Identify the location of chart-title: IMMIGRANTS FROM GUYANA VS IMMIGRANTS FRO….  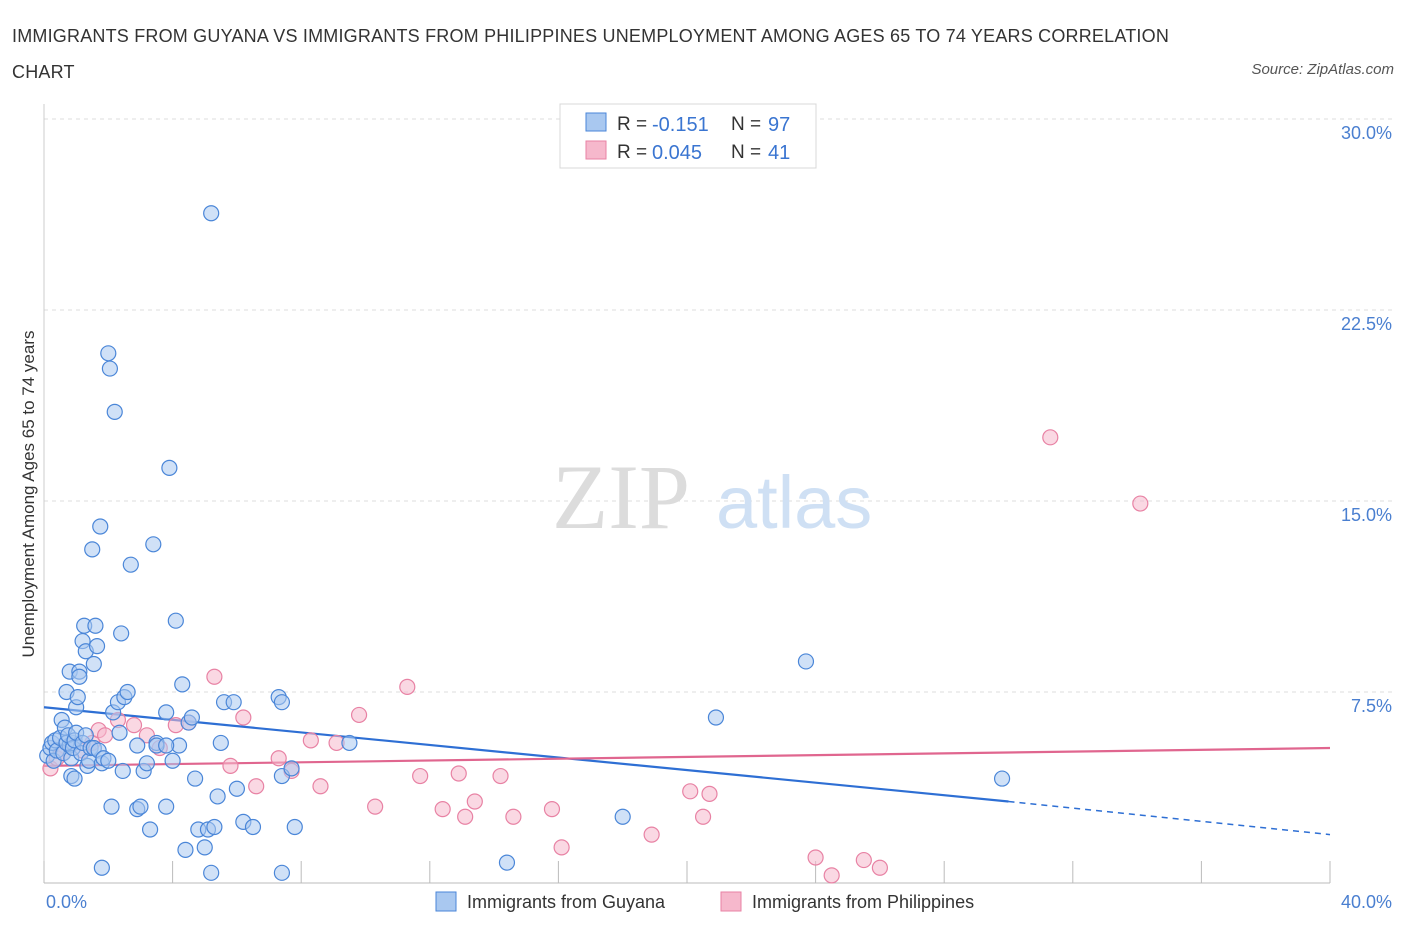
(591, 54).